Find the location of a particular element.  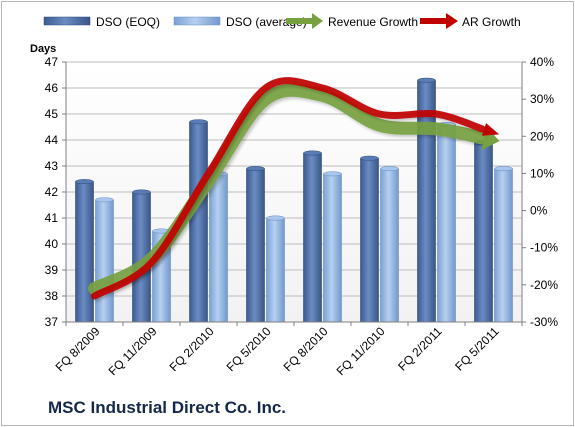

x-tick-label: FQ 11/2009 is located at coordinates (133, 351).